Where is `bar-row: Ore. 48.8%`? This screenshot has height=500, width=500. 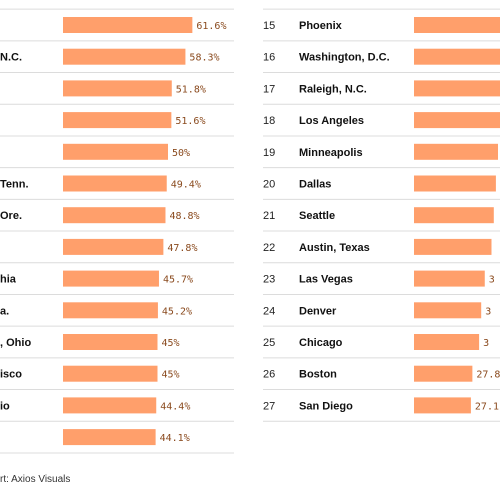 bar-row: Ore. 48.8% is located at coordinates (117, 219).